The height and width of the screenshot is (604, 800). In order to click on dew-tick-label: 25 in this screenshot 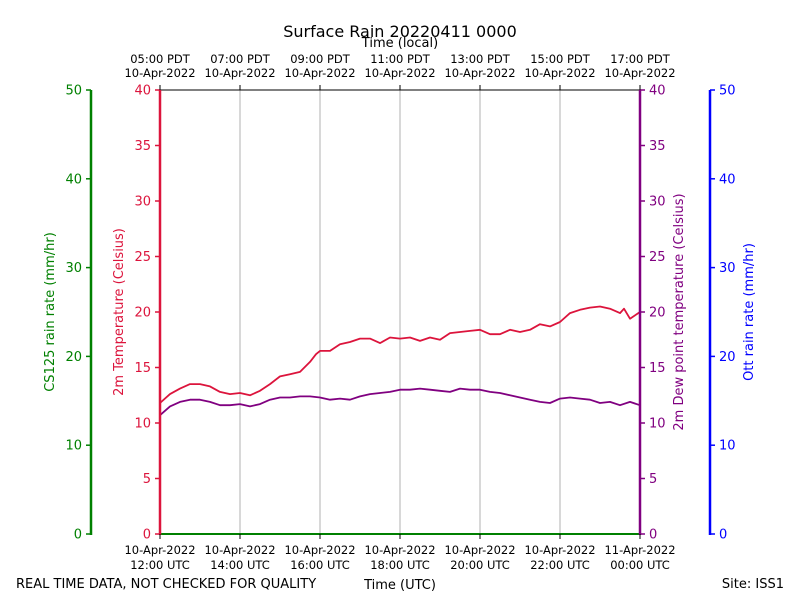, I will do `click(657, 257)`.